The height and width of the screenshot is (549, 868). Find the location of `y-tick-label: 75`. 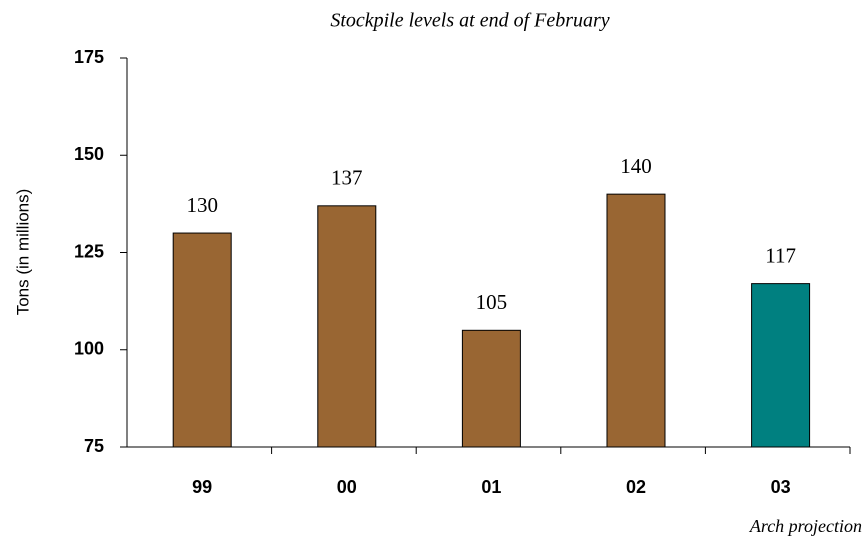

y-tick-label: 75 is located at coordinates (94, 446).